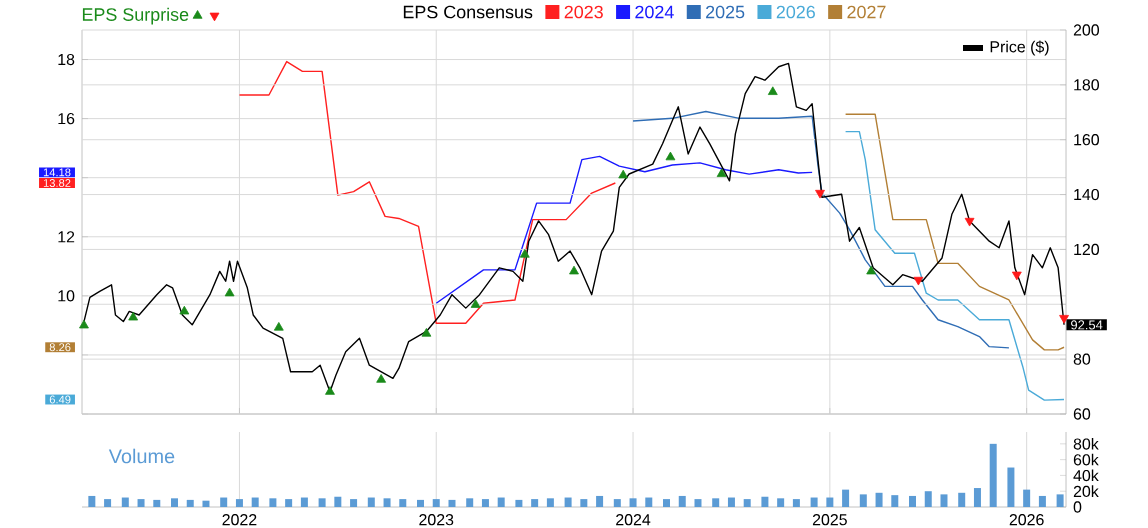 Image resolution: width=1148 pixels, height=528 pixels. What do you see at coordinates (795, 12) in the screenshot?
I see `legend-label: 2026` at bounding box center [795, 12].